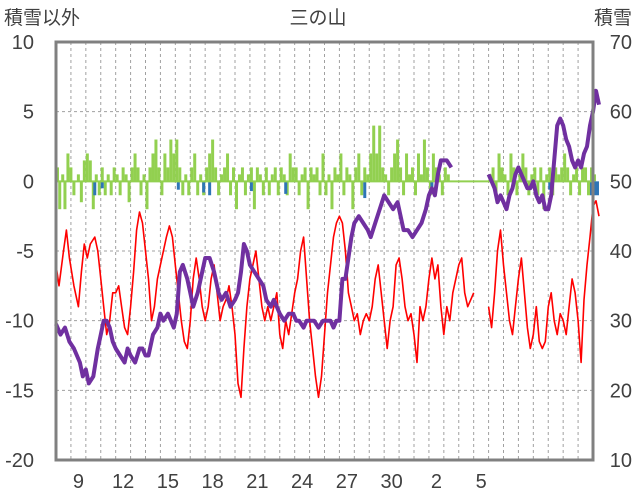 The width and height of the screenshot is (636, 501). Describe the element at coordinates (481, 482) in the screenshot. I see `x-tick-label: 5` at that location.